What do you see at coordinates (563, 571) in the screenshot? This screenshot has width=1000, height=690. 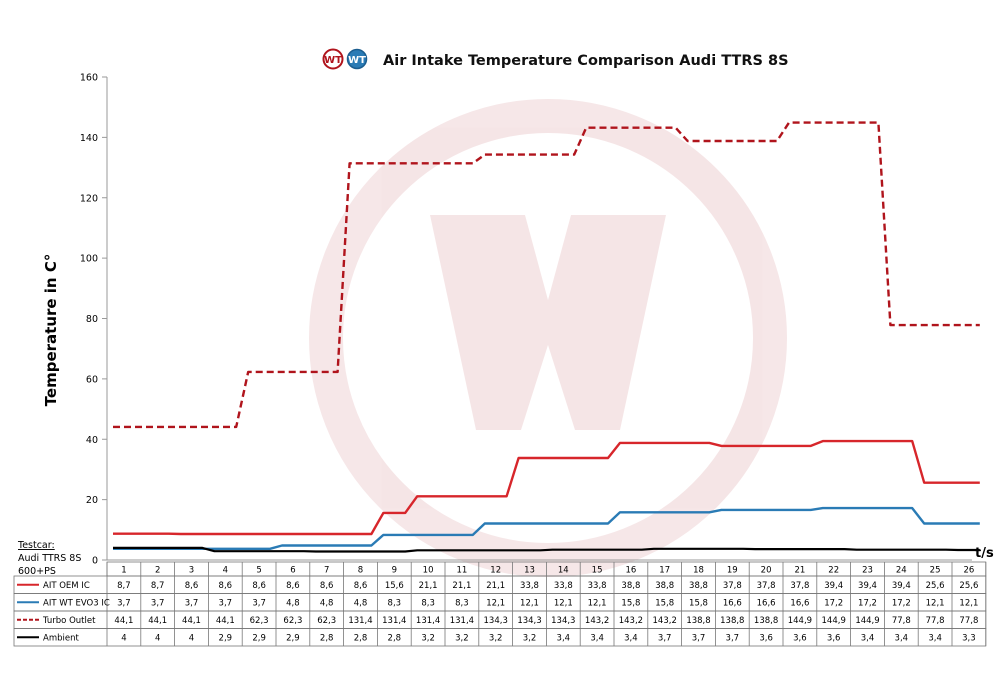 I see `x-category-label: 14` at bounding box center [563, 571].